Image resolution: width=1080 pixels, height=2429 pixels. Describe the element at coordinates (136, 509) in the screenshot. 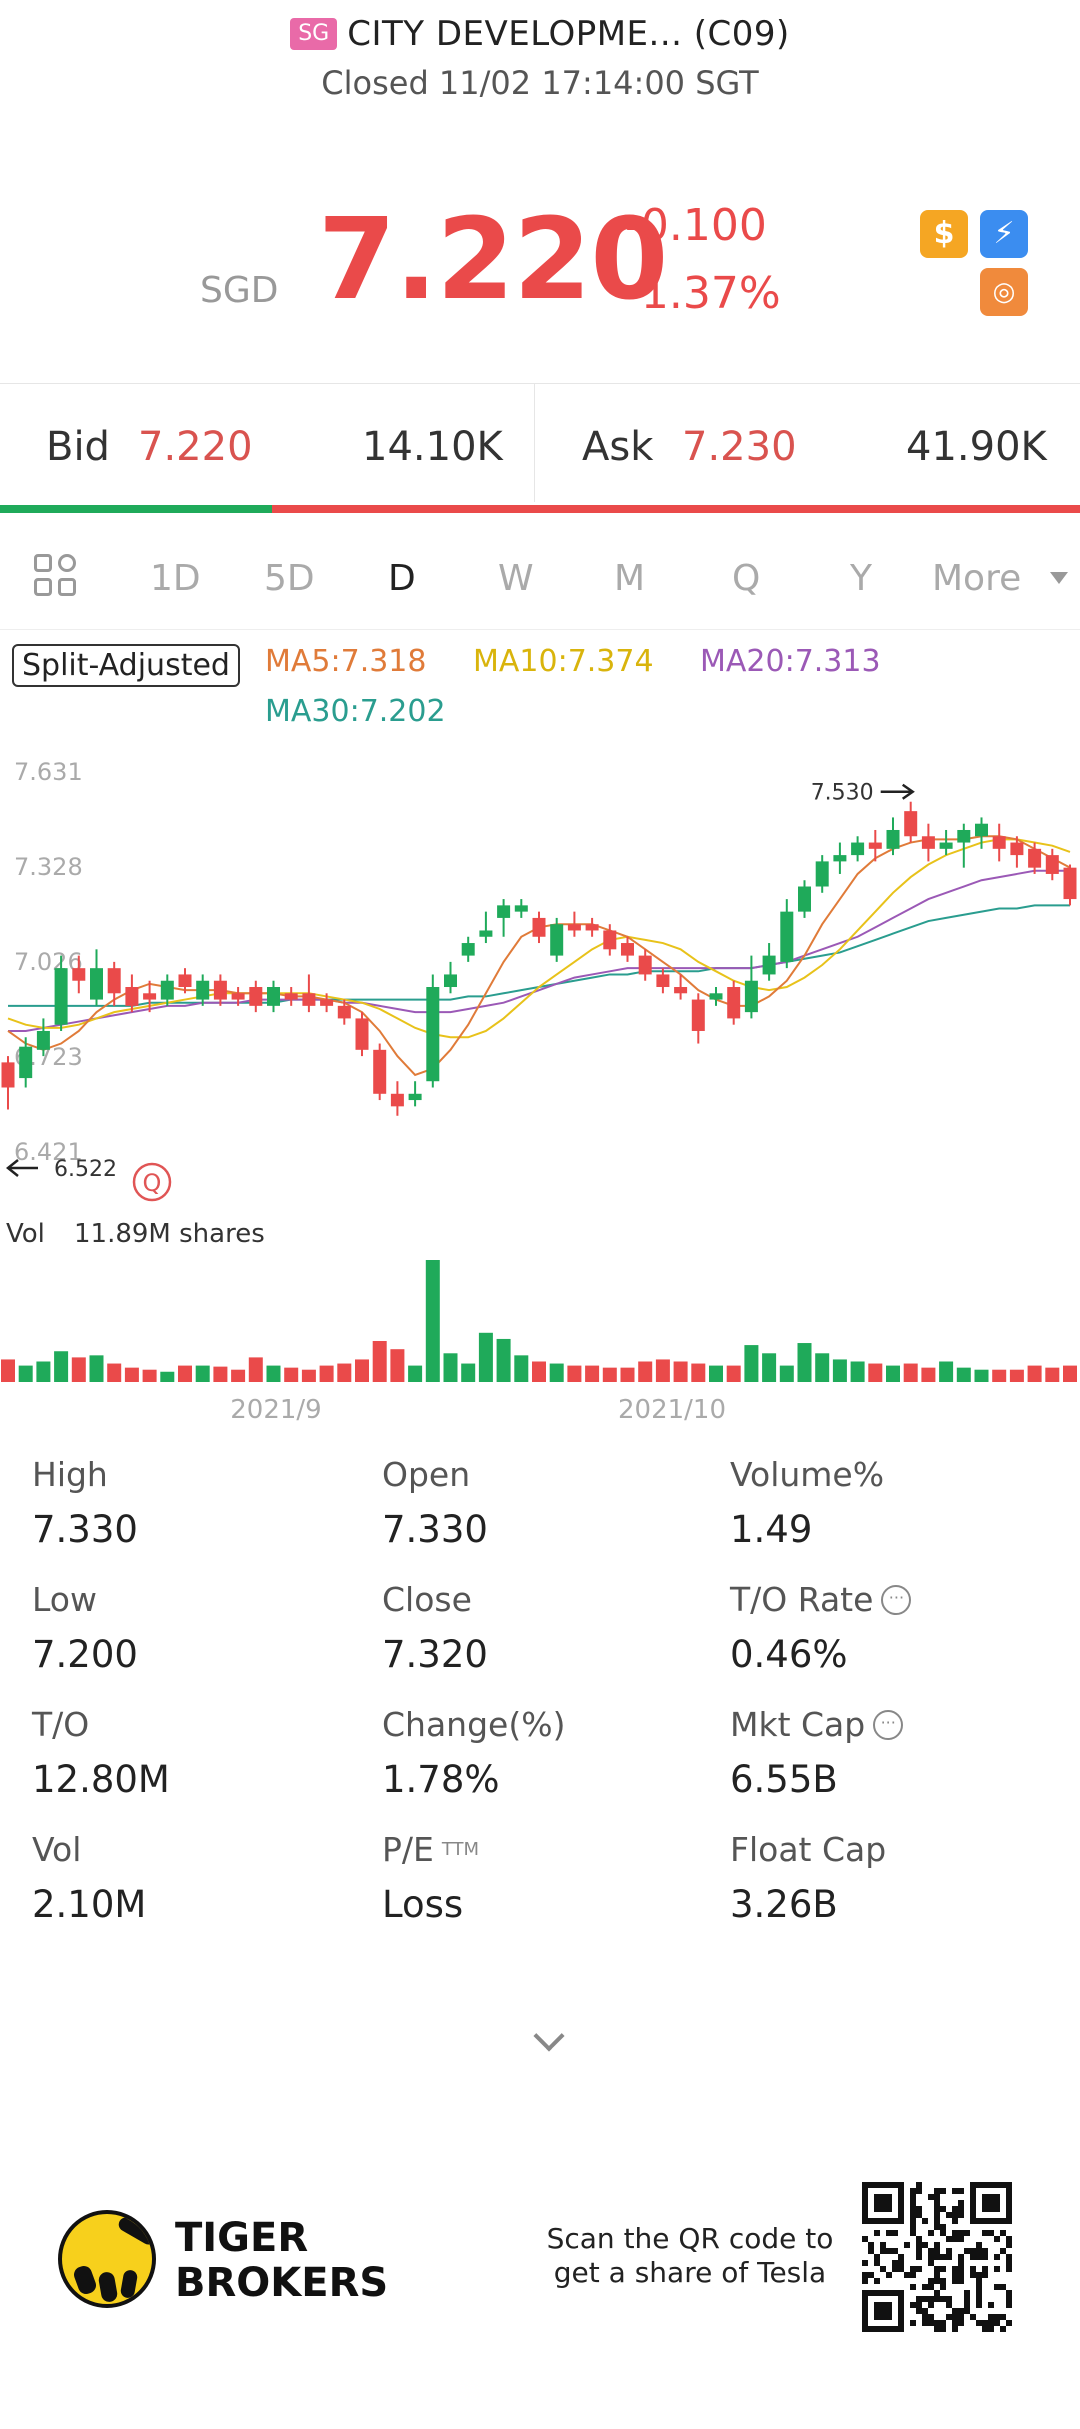

I see `bid-ratio-bar` at that location.